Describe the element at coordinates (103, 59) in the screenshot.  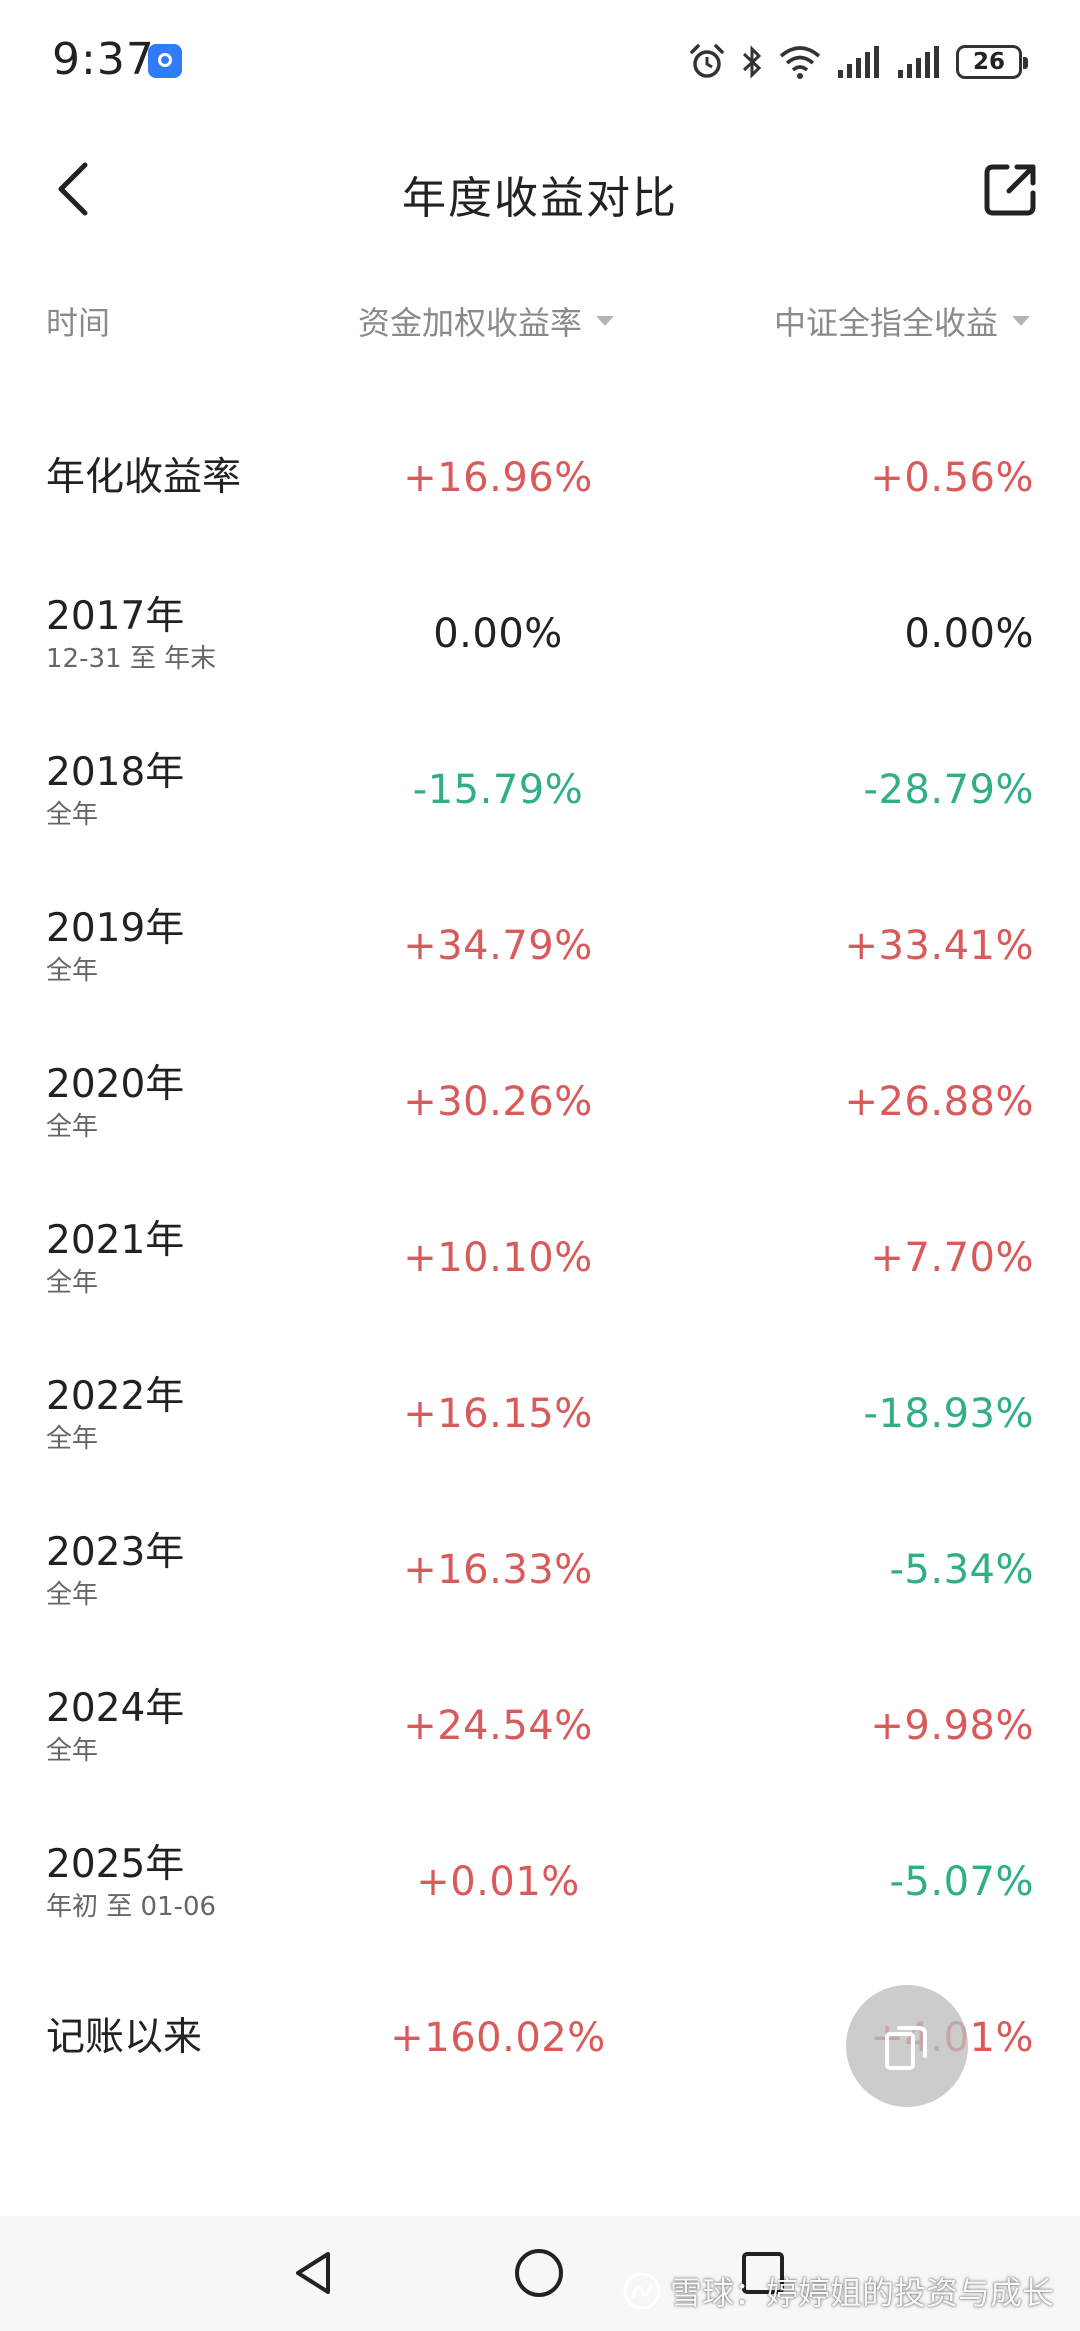
I see `status-time: 9:37` at that location.